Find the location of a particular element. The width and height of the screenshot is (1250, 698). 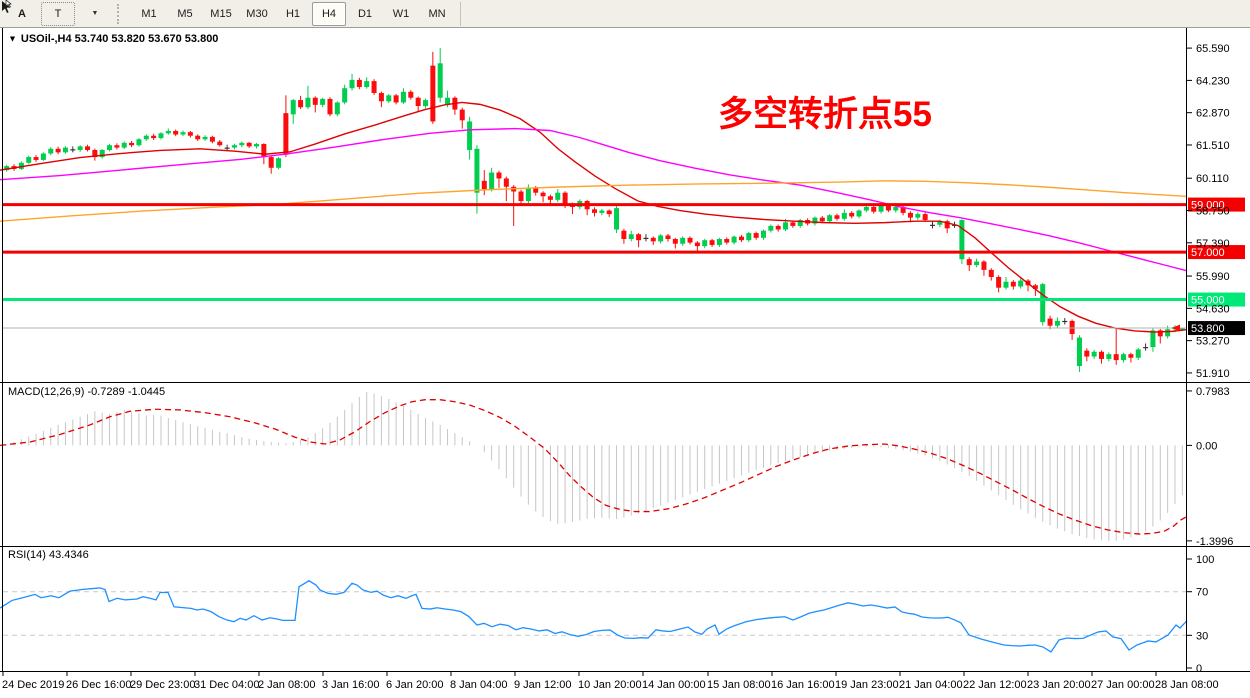

svg-text: 6 Jan 20:00 is located at coordinates (415, 685).